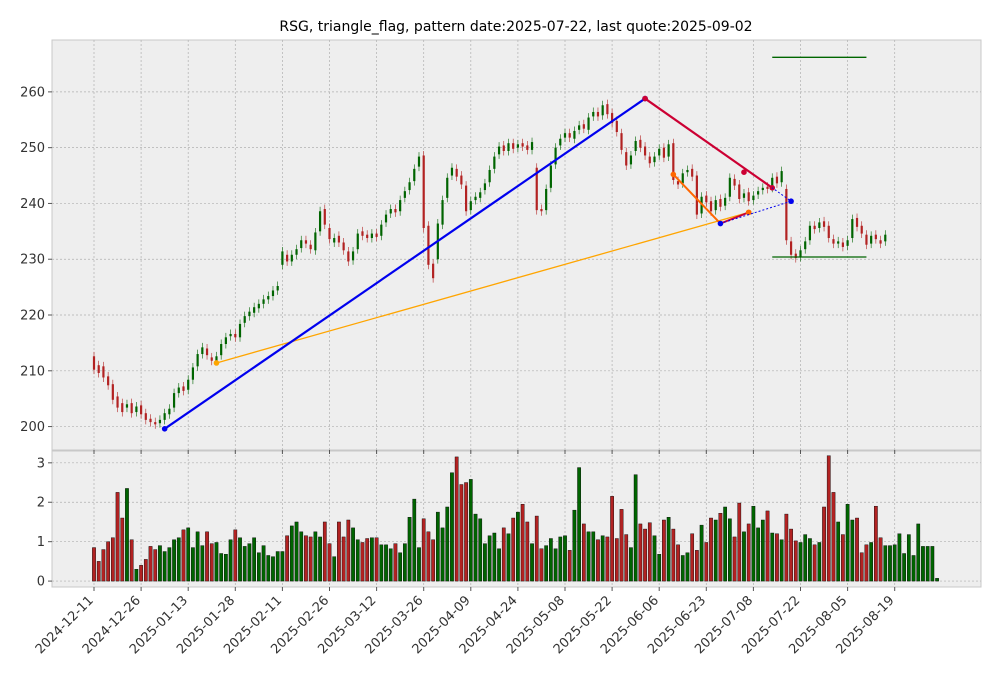  I want to click on price-tick-label: 250, so click(32, 148).